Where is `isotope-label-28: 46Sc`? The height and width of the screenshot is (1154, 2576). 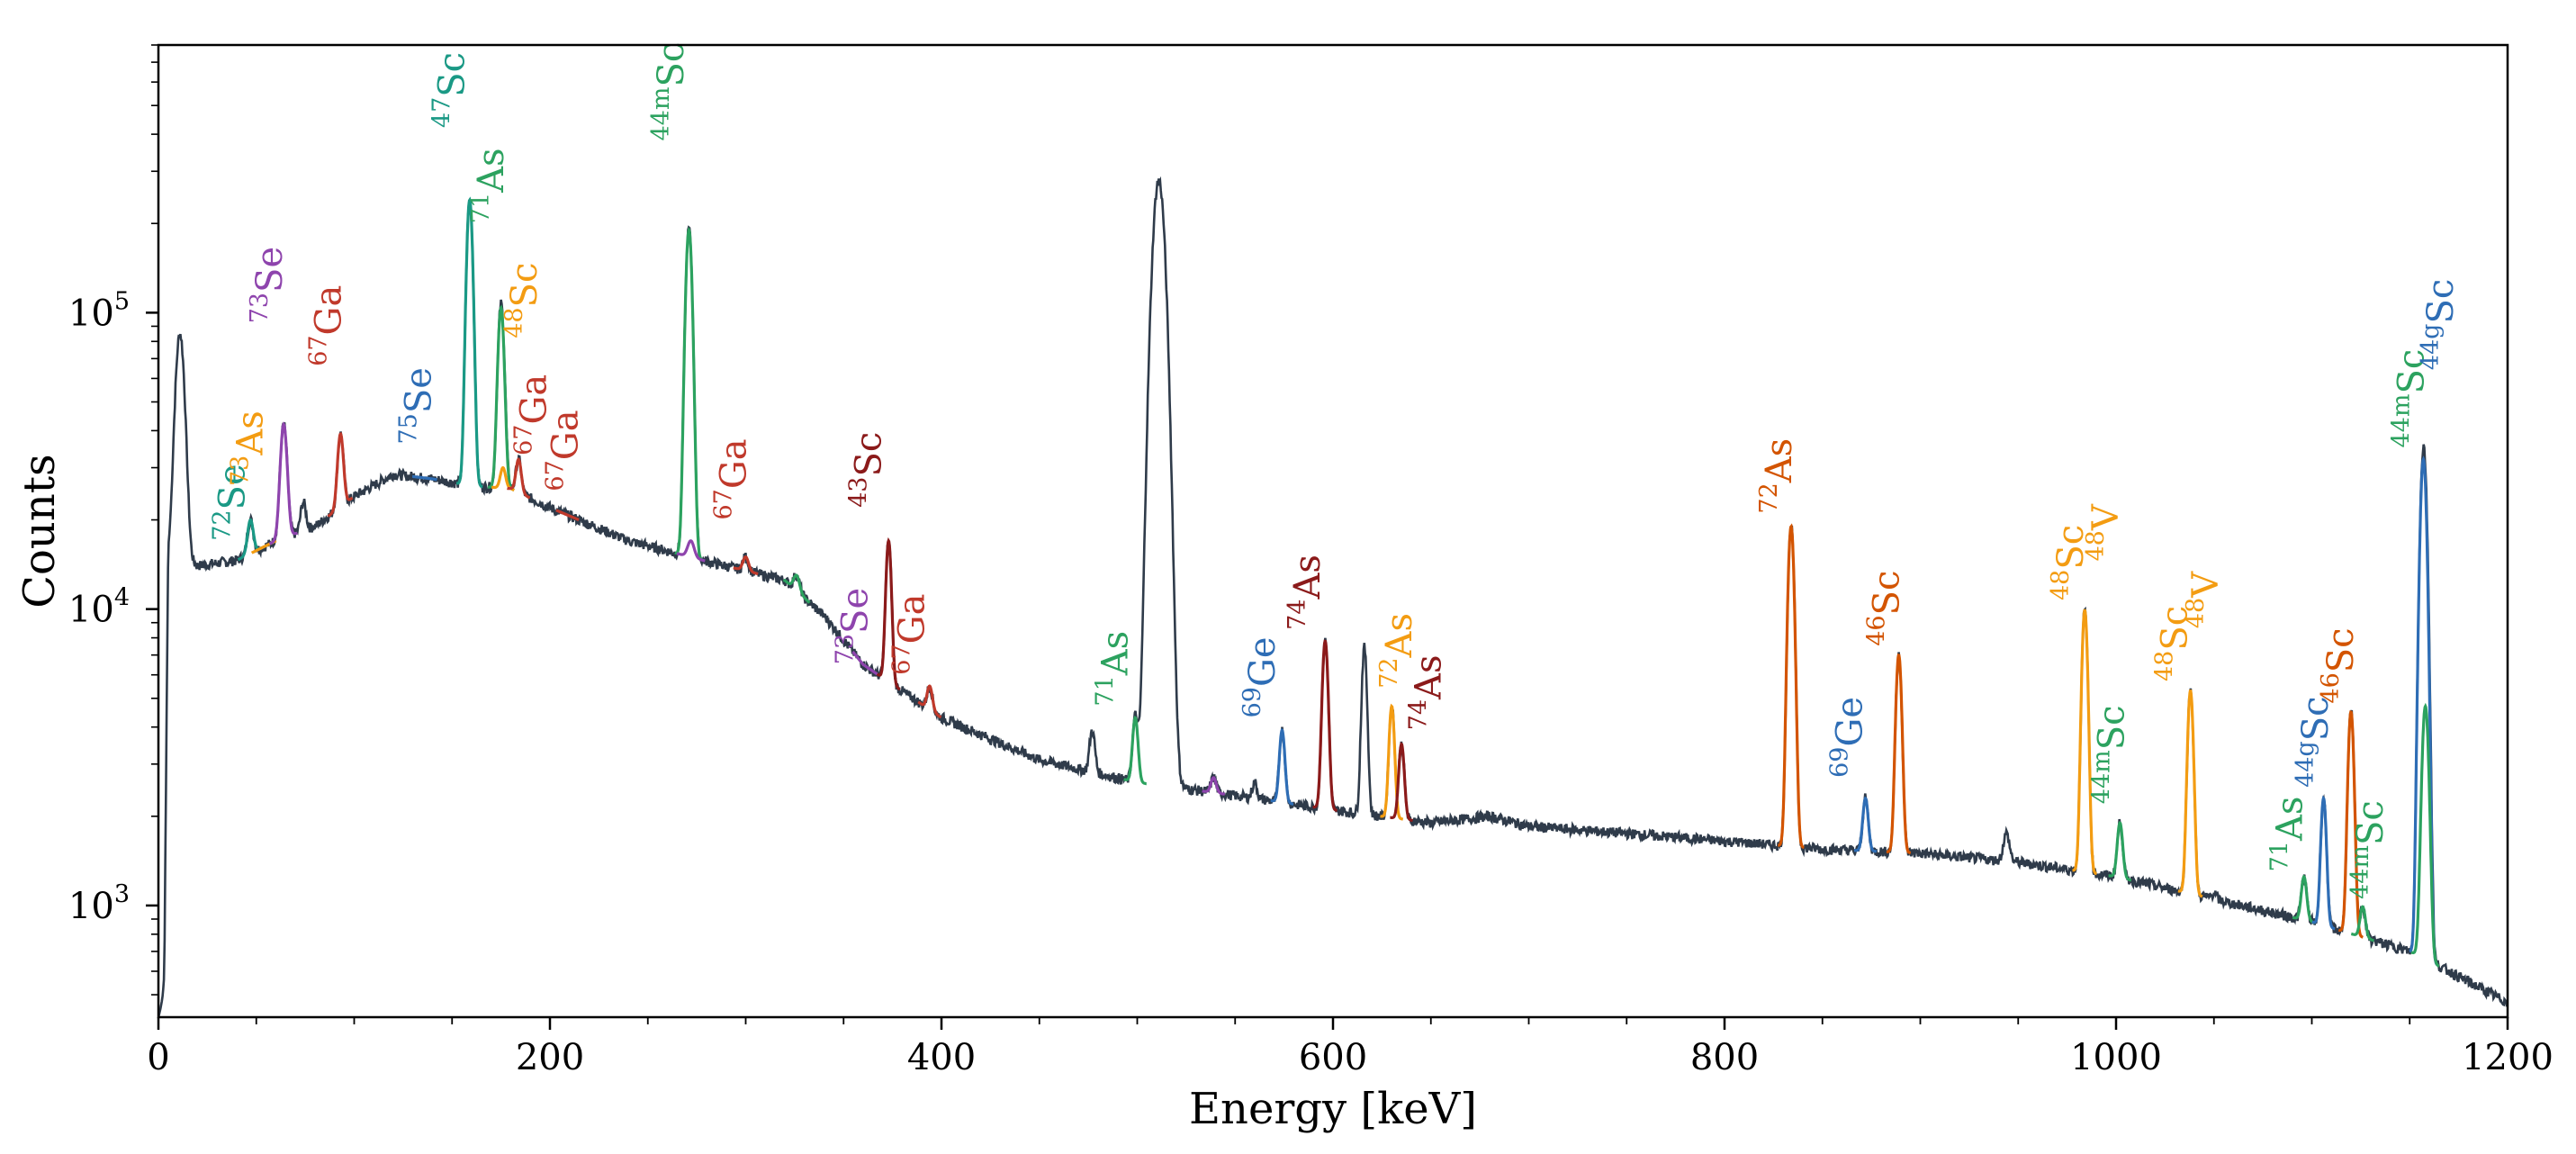
isotope-label-28: 46Sc is located at coordinates (2339, 665).